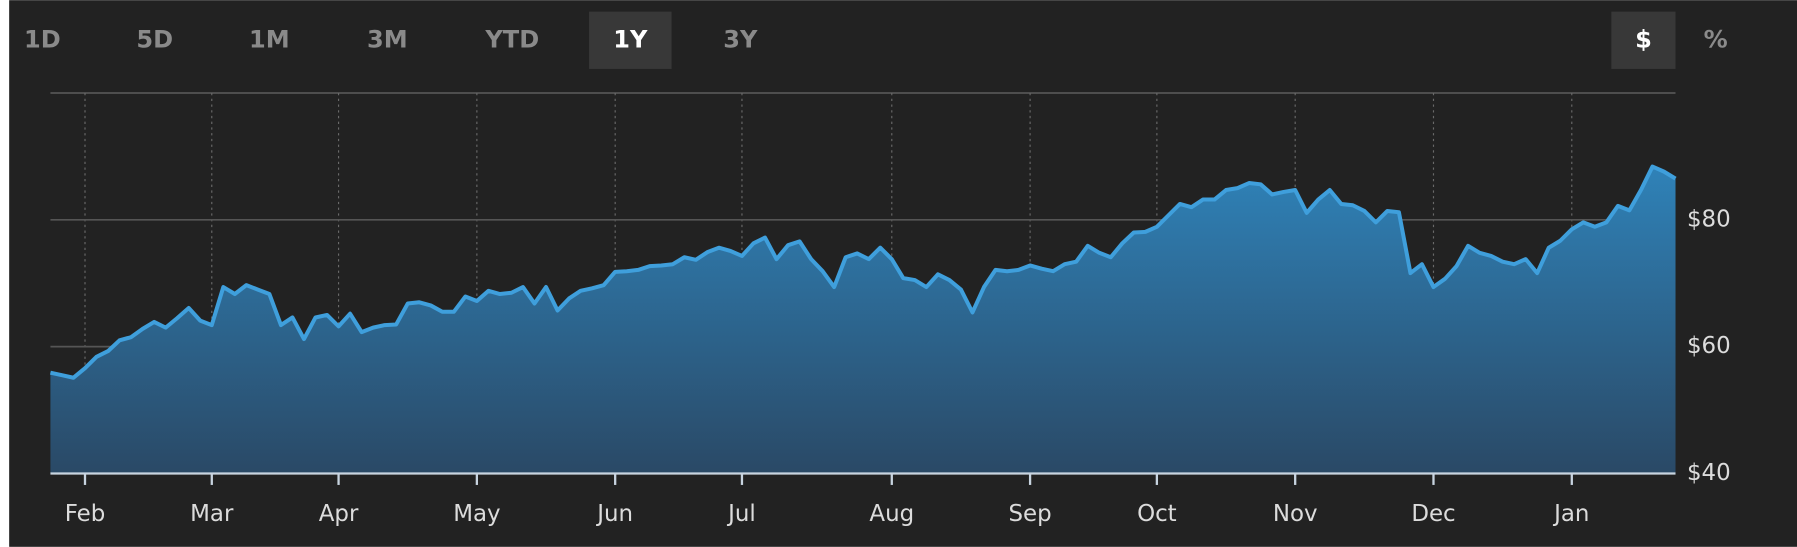 Image resolution: width=1797 pixels, height=547 pixels. Describe the element at coordinates (614, 514) in the screenshot. I see `x-tick-label: Jun` at that location.